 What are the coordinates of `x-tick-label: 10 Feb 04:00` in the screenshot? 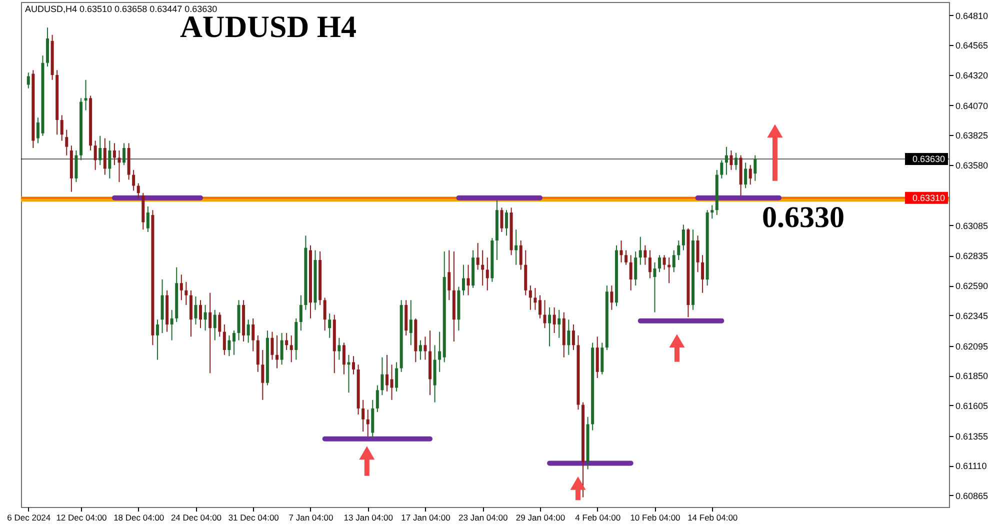 It's located at (655, 517).